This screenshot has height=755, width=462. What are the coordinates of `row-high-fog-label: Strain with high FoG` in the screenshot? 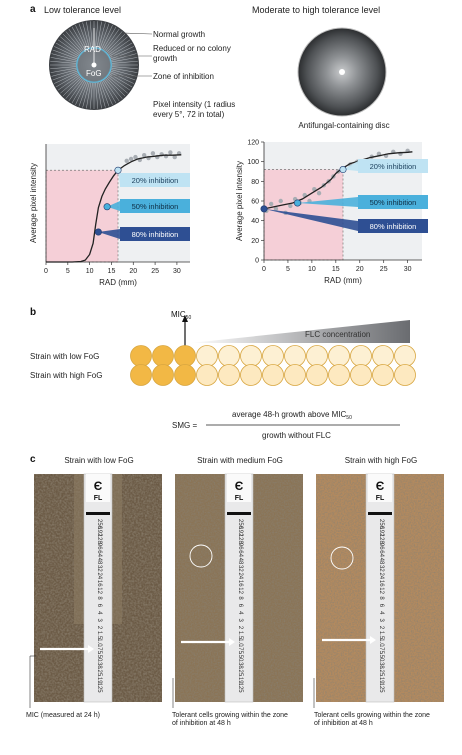 It's located at (66, 375).